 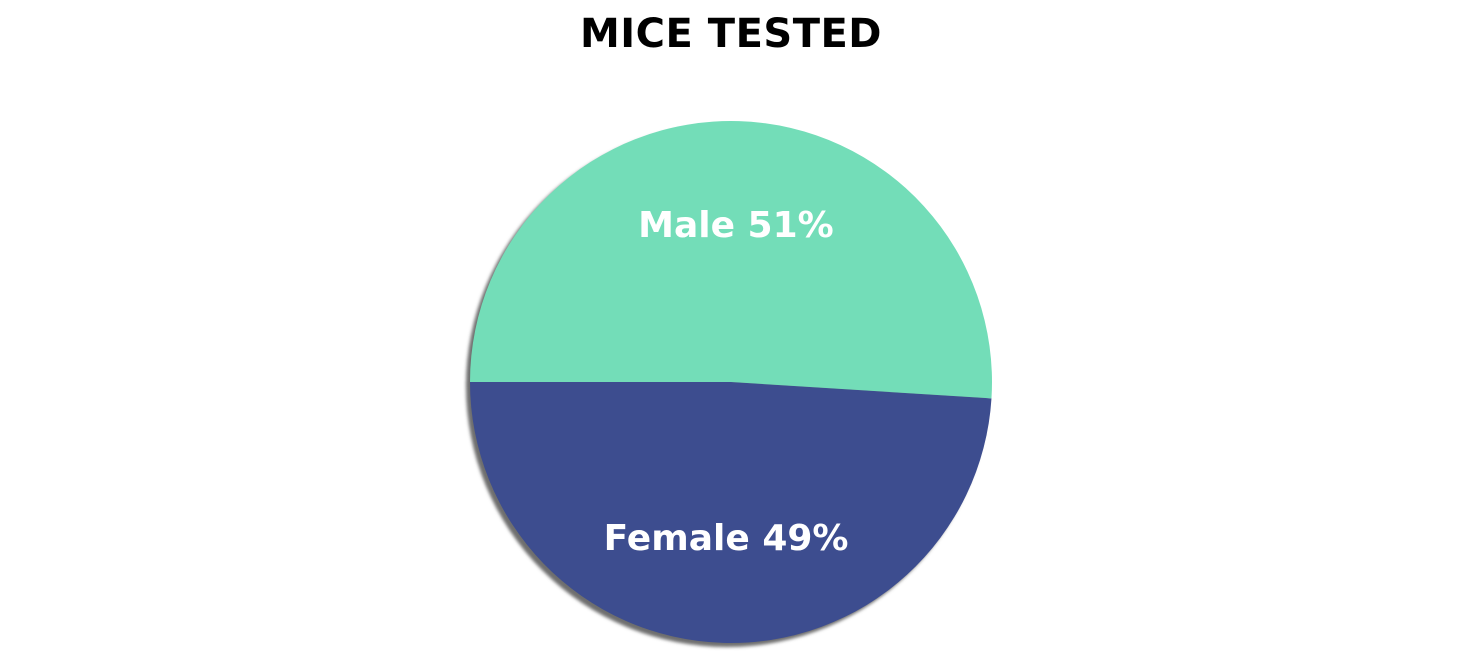 What do you see at coordinates (736, 225) in the screenshot?
I see `pie-label-male: Male 51%` at bounding box center [736, 225].